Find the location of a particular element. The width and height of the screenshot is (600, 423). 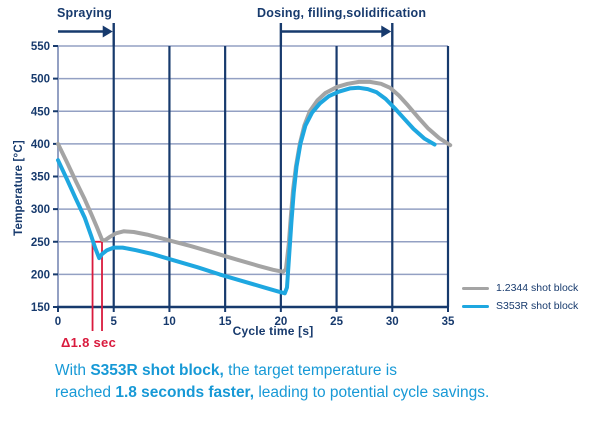

spraying-arrow-head is located at coordinates (107, 31).